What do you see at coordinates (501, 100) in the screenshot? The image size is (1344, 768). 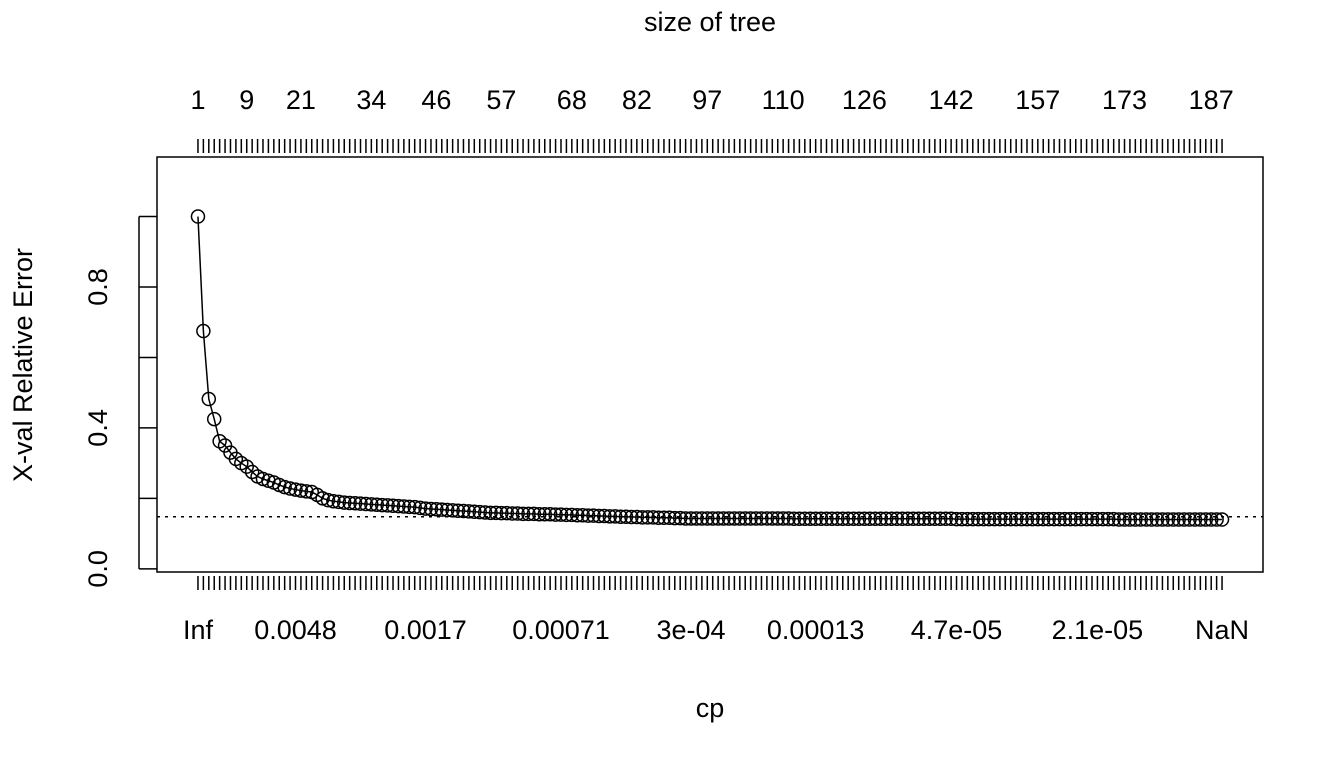 I see `x2-tick-label: 57` at bounding box center [501, 100].